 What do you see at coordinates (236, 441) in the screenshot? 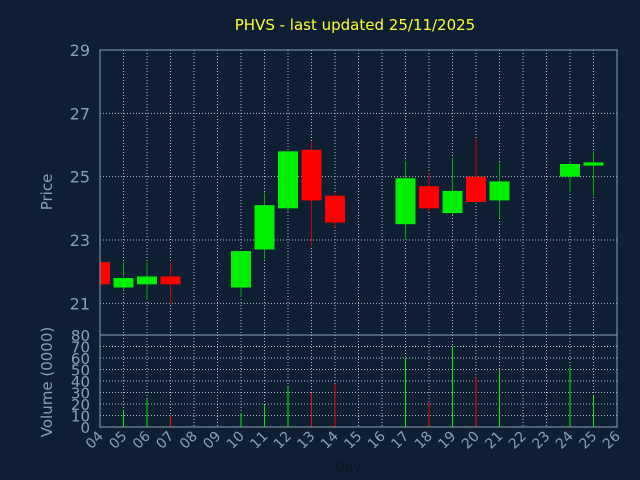
I see `x-tick-label: 10` at bounding box center [236, 441].